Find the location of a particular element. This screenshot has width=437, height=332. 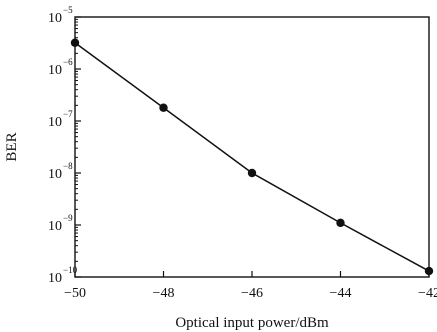

x-axis: −50 −48 −46 −44 −42 is located at coordinates (250, 286).